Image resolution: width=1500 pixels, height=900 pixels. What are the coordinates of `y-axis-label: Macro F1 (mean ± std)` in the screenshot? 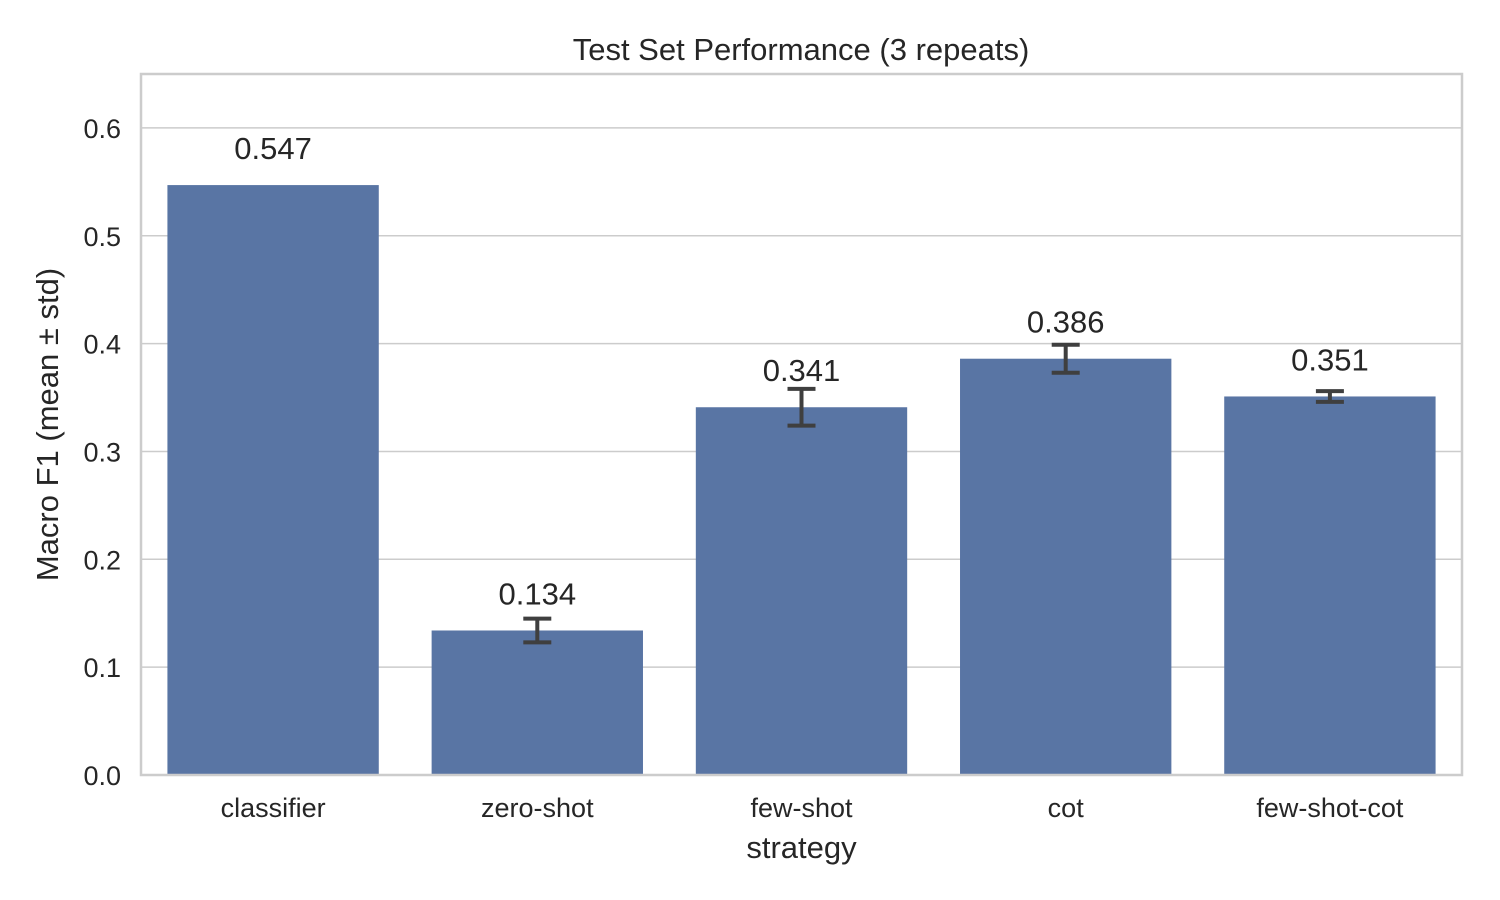 It's located at (47, 424).